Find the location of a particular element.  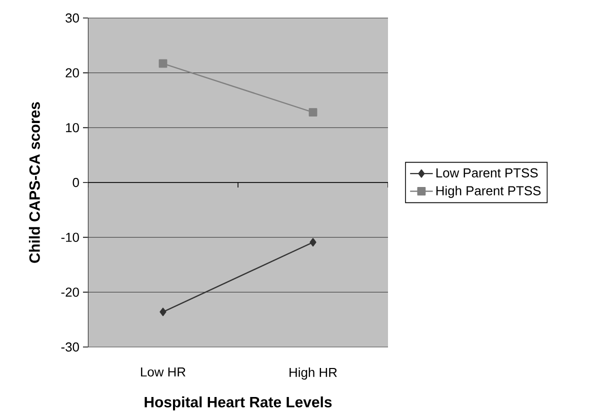

x-tick-label: High HR is located at coordinates (313, 374).